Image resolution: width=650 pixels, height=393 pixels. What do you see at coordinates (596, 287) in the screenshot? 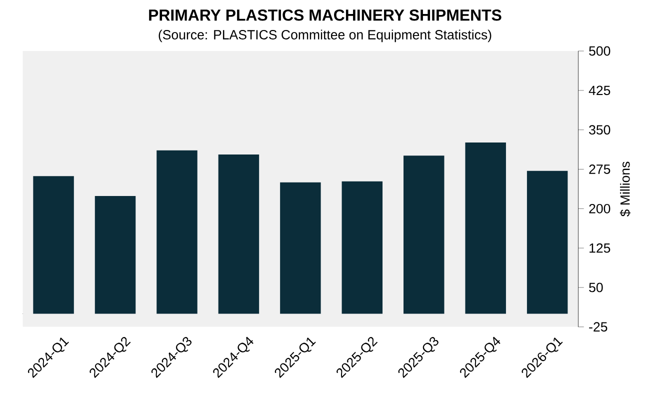
I see `y-tick-label: 50` at bounding box center [596, 287].